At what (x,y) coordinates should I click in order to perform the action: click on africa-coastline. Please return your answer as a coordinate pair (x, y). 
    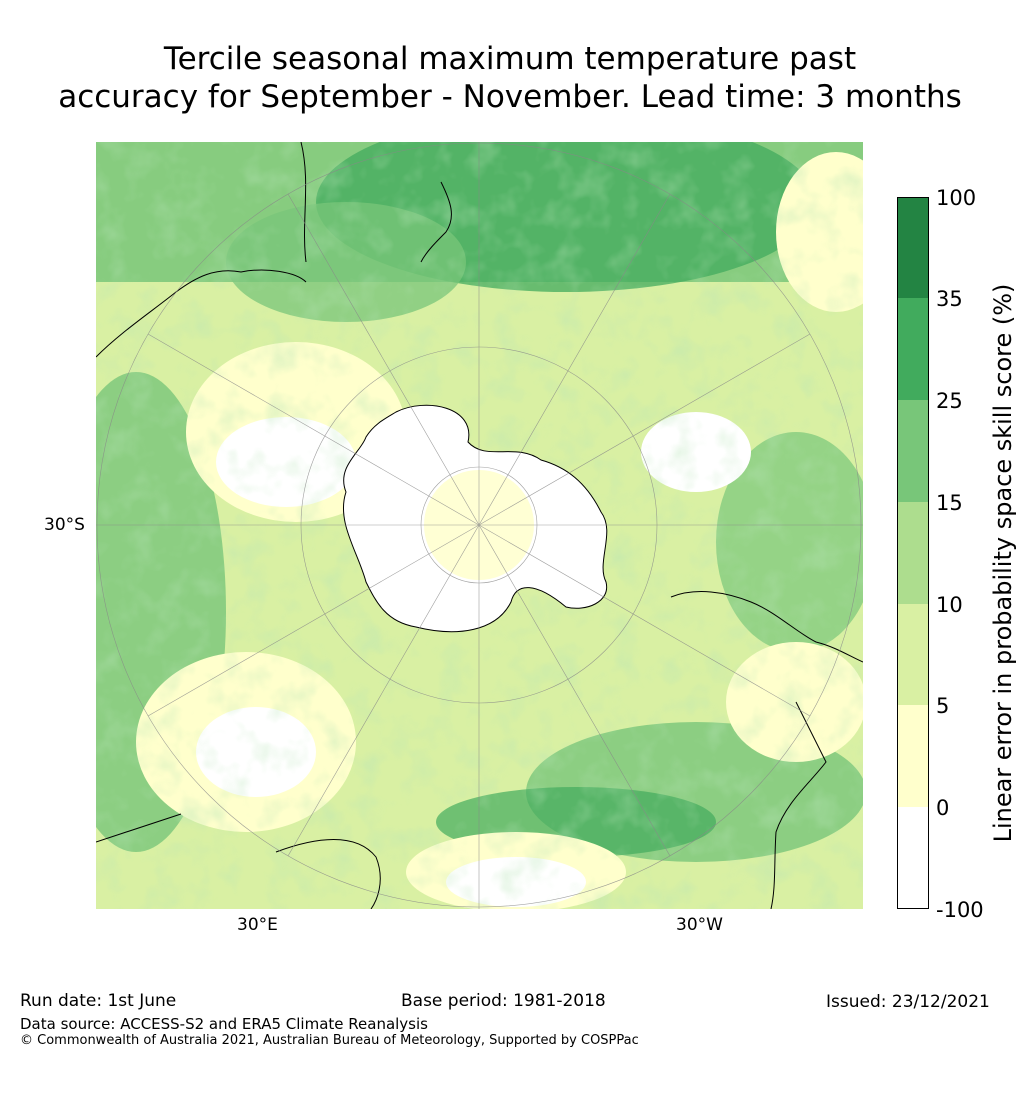
    Looking at the image, I should click on (238, 861).